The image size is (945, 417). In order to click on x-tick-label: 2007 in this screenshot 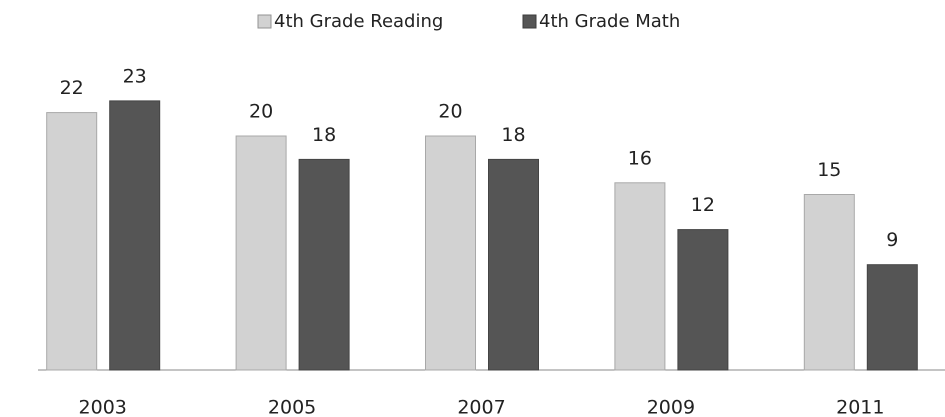, I will do `click(481, 407)`.